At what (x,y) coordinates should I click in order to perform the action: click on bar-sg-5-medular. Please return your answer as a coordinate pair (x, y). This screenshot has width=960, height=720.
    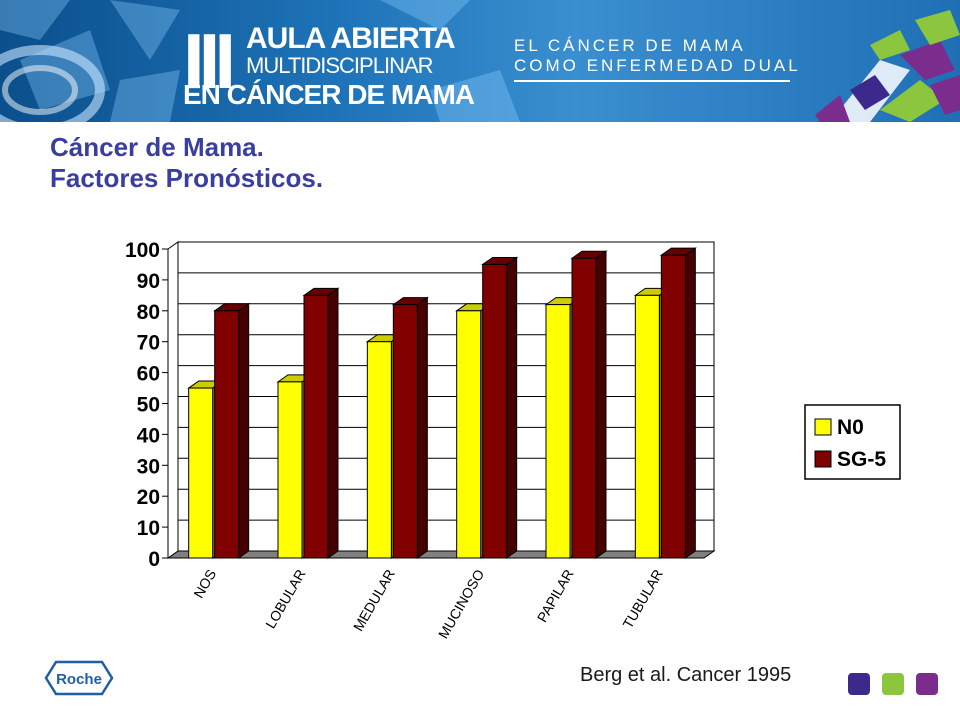
    Looking at the image, I should click on (410, 427).